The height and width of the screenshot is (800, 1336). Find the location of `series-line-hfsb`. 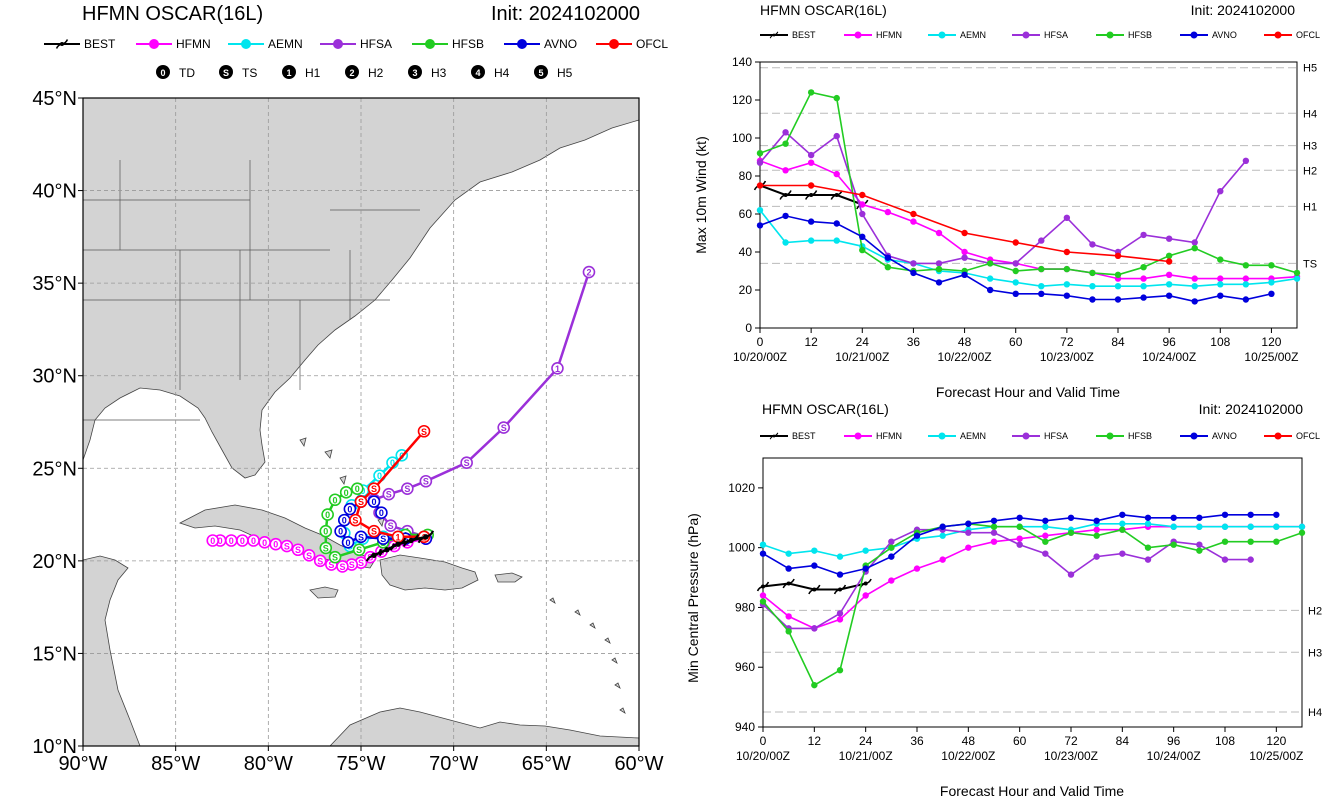

series-line-hfsb is located at coordinates (1032, 604).